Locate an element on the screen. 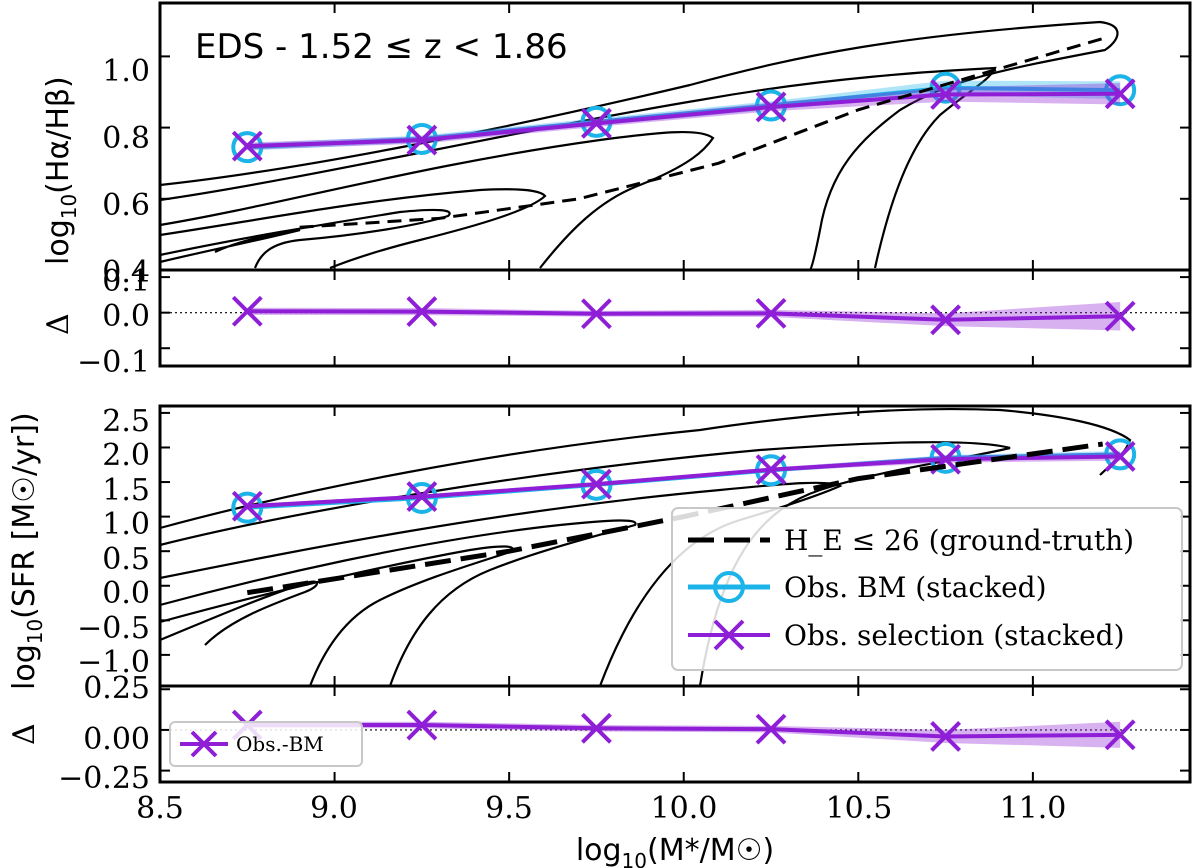  ytick-label: 2.5 is located at coordinates (126, 421).